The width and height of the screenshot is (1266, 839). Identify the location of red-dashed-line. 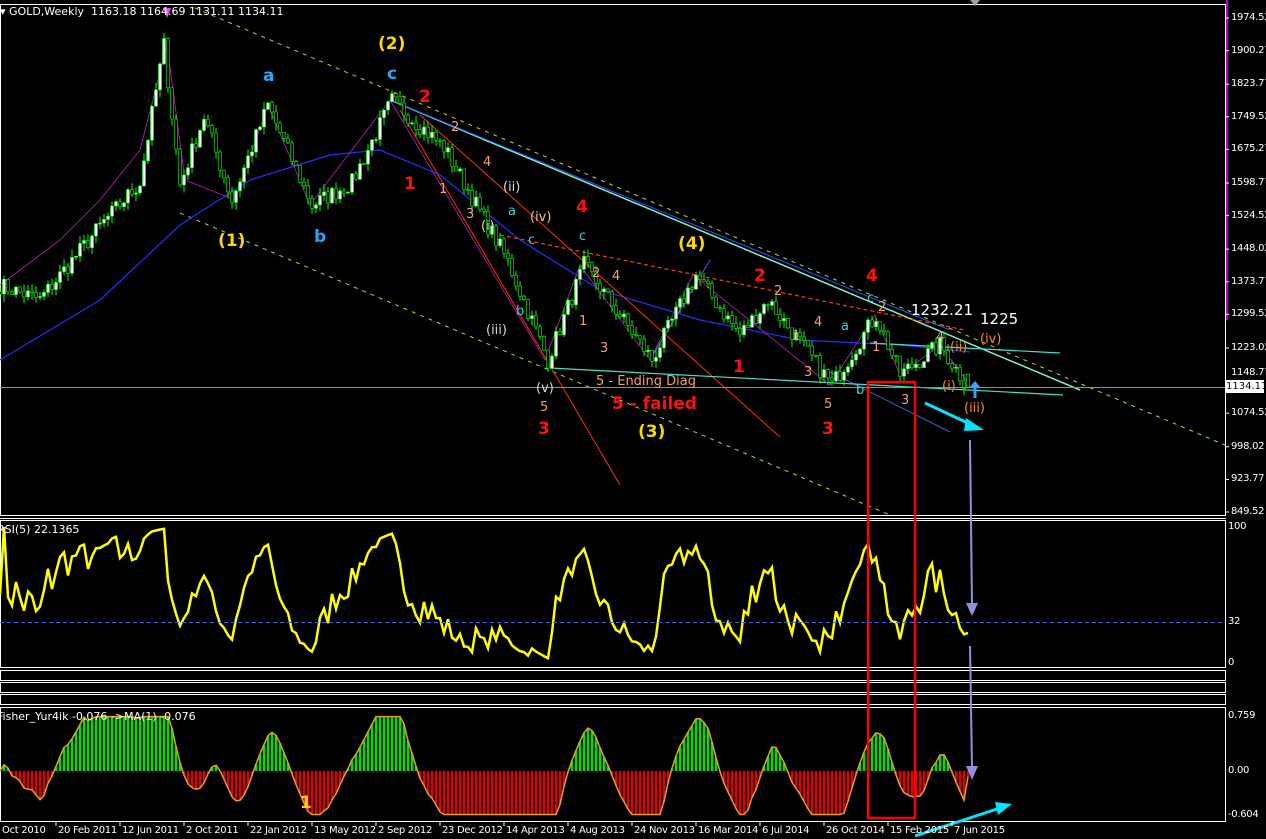
(732, 282).